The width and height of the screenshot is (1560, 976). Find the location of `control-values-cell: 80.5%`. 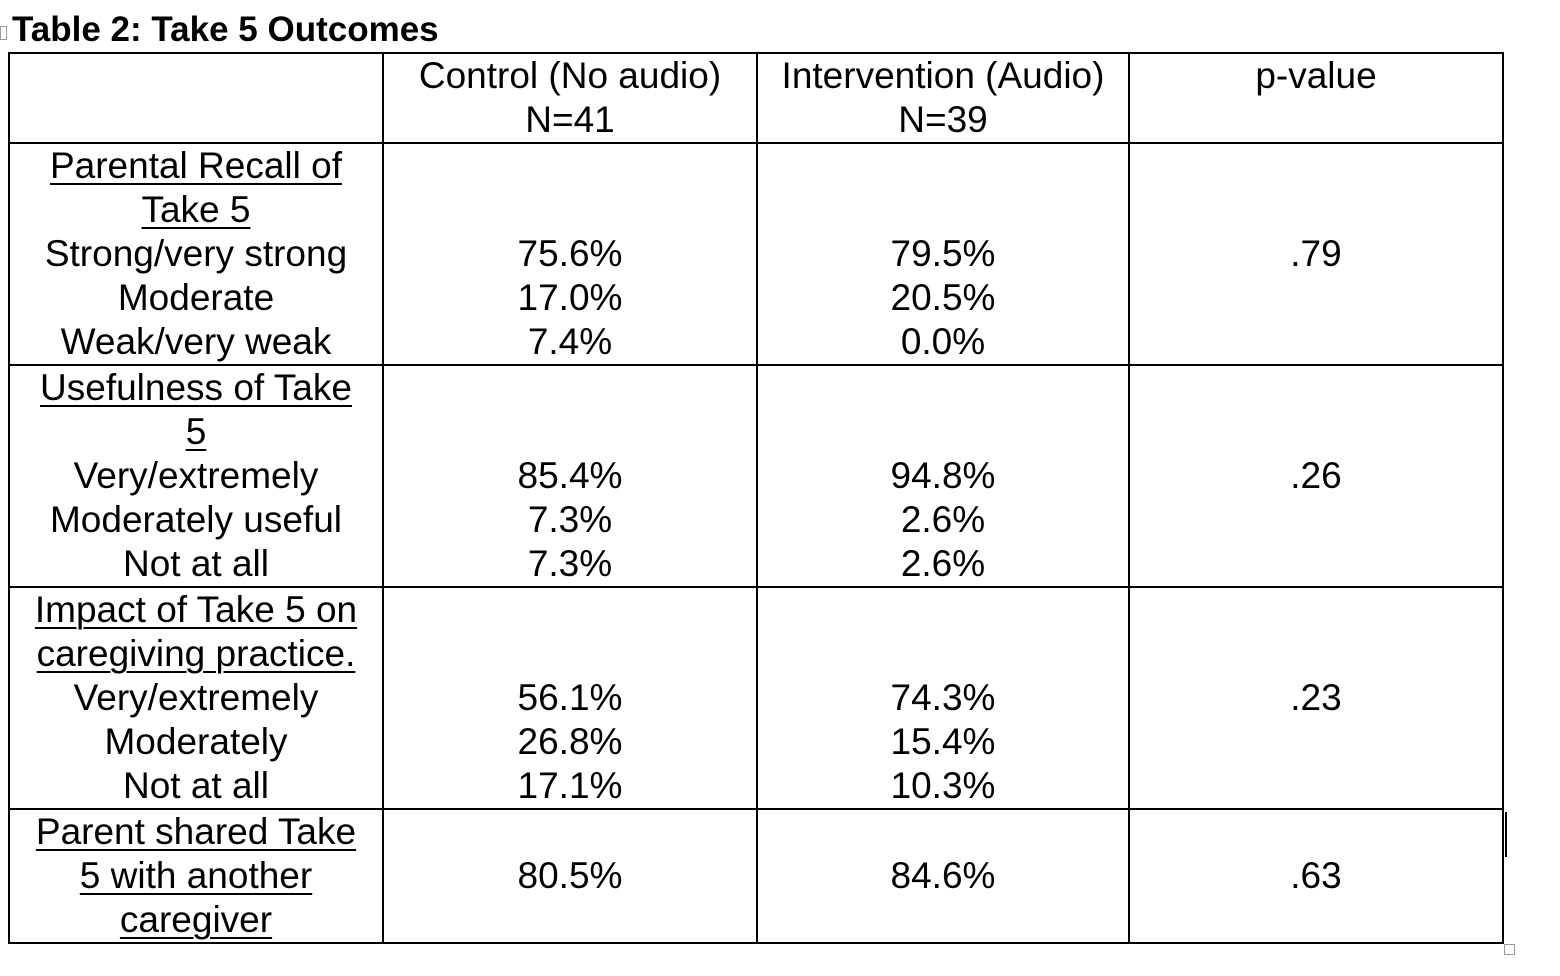

control-values-cell: 80.5% is located at coordinates (570, 876).